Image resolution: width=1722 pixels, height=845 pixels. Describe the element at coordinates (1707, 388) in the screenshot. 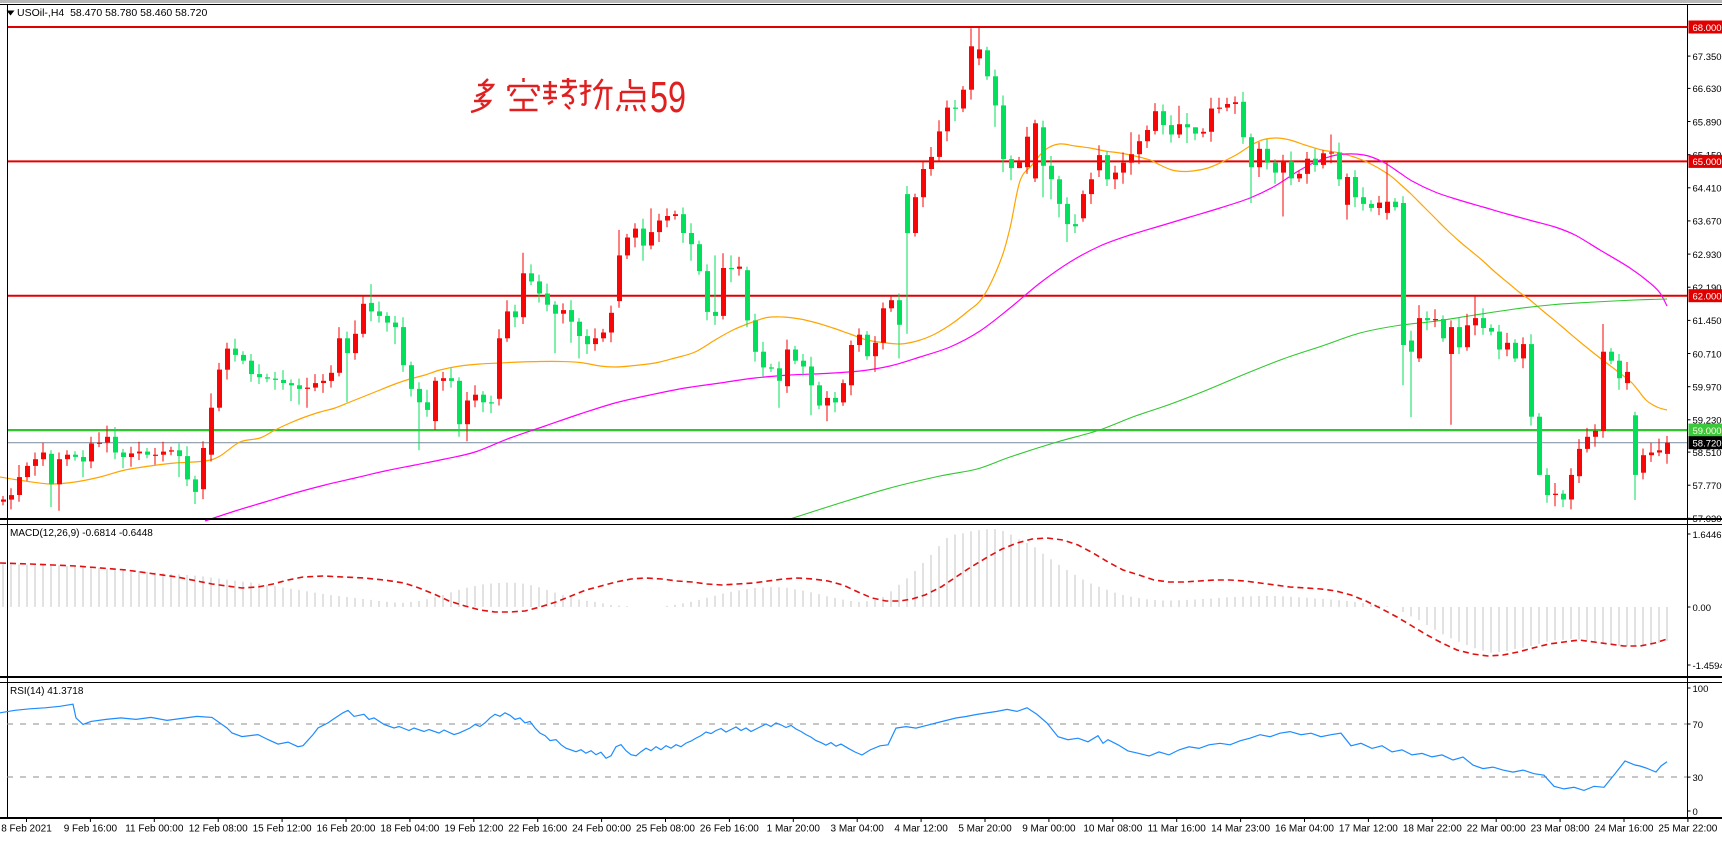

I see `svg-text: 59.970` at that location.